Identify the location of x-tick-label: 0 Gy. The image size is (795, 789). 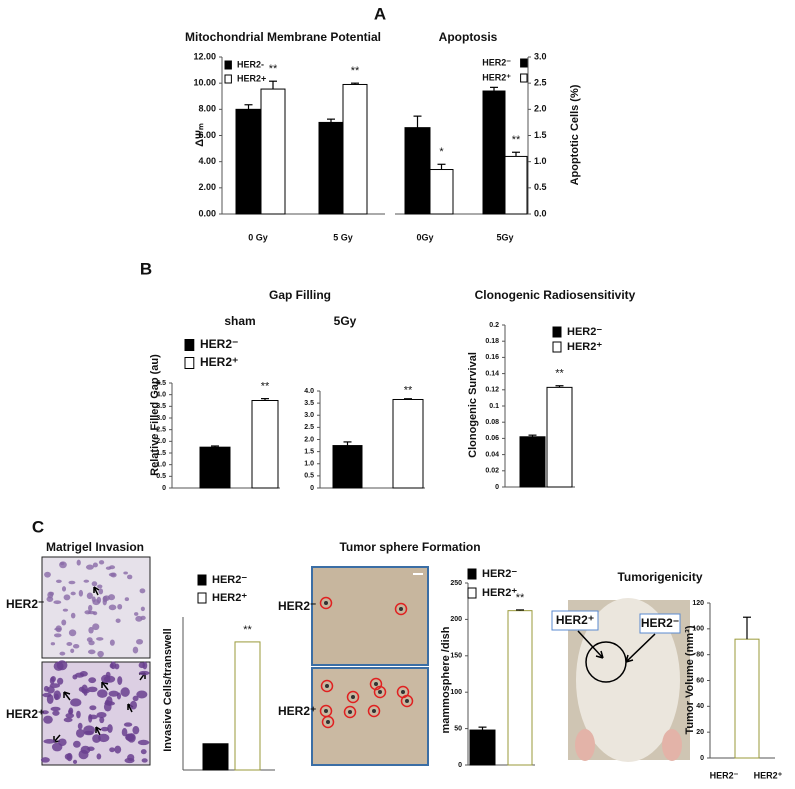
(258, 237).